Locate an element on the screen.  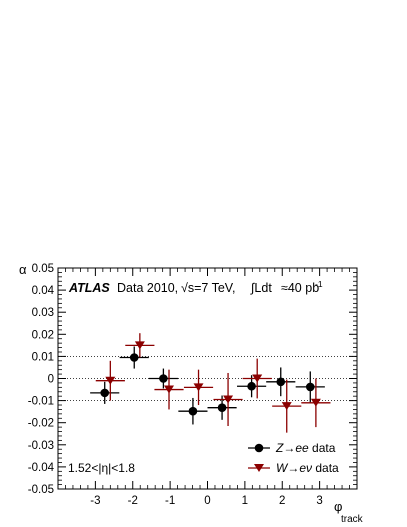
x-tick-label: 0 is located at coordinates (207, 501).